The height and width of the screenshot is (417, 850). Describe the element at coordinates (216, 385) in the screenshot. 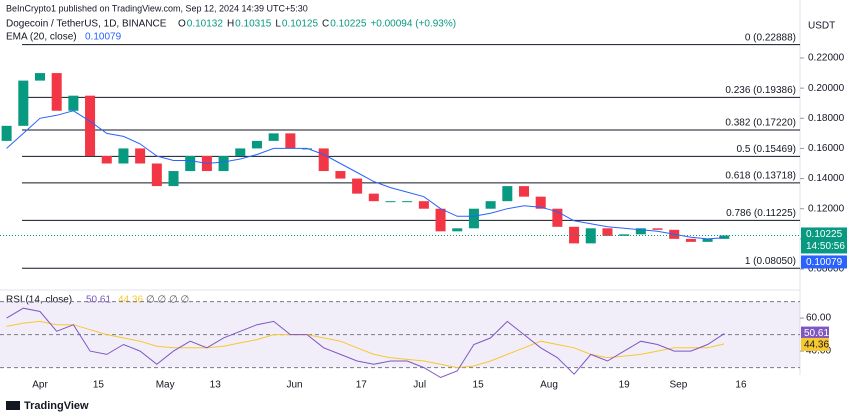

I see `date-label: 13` at that location.